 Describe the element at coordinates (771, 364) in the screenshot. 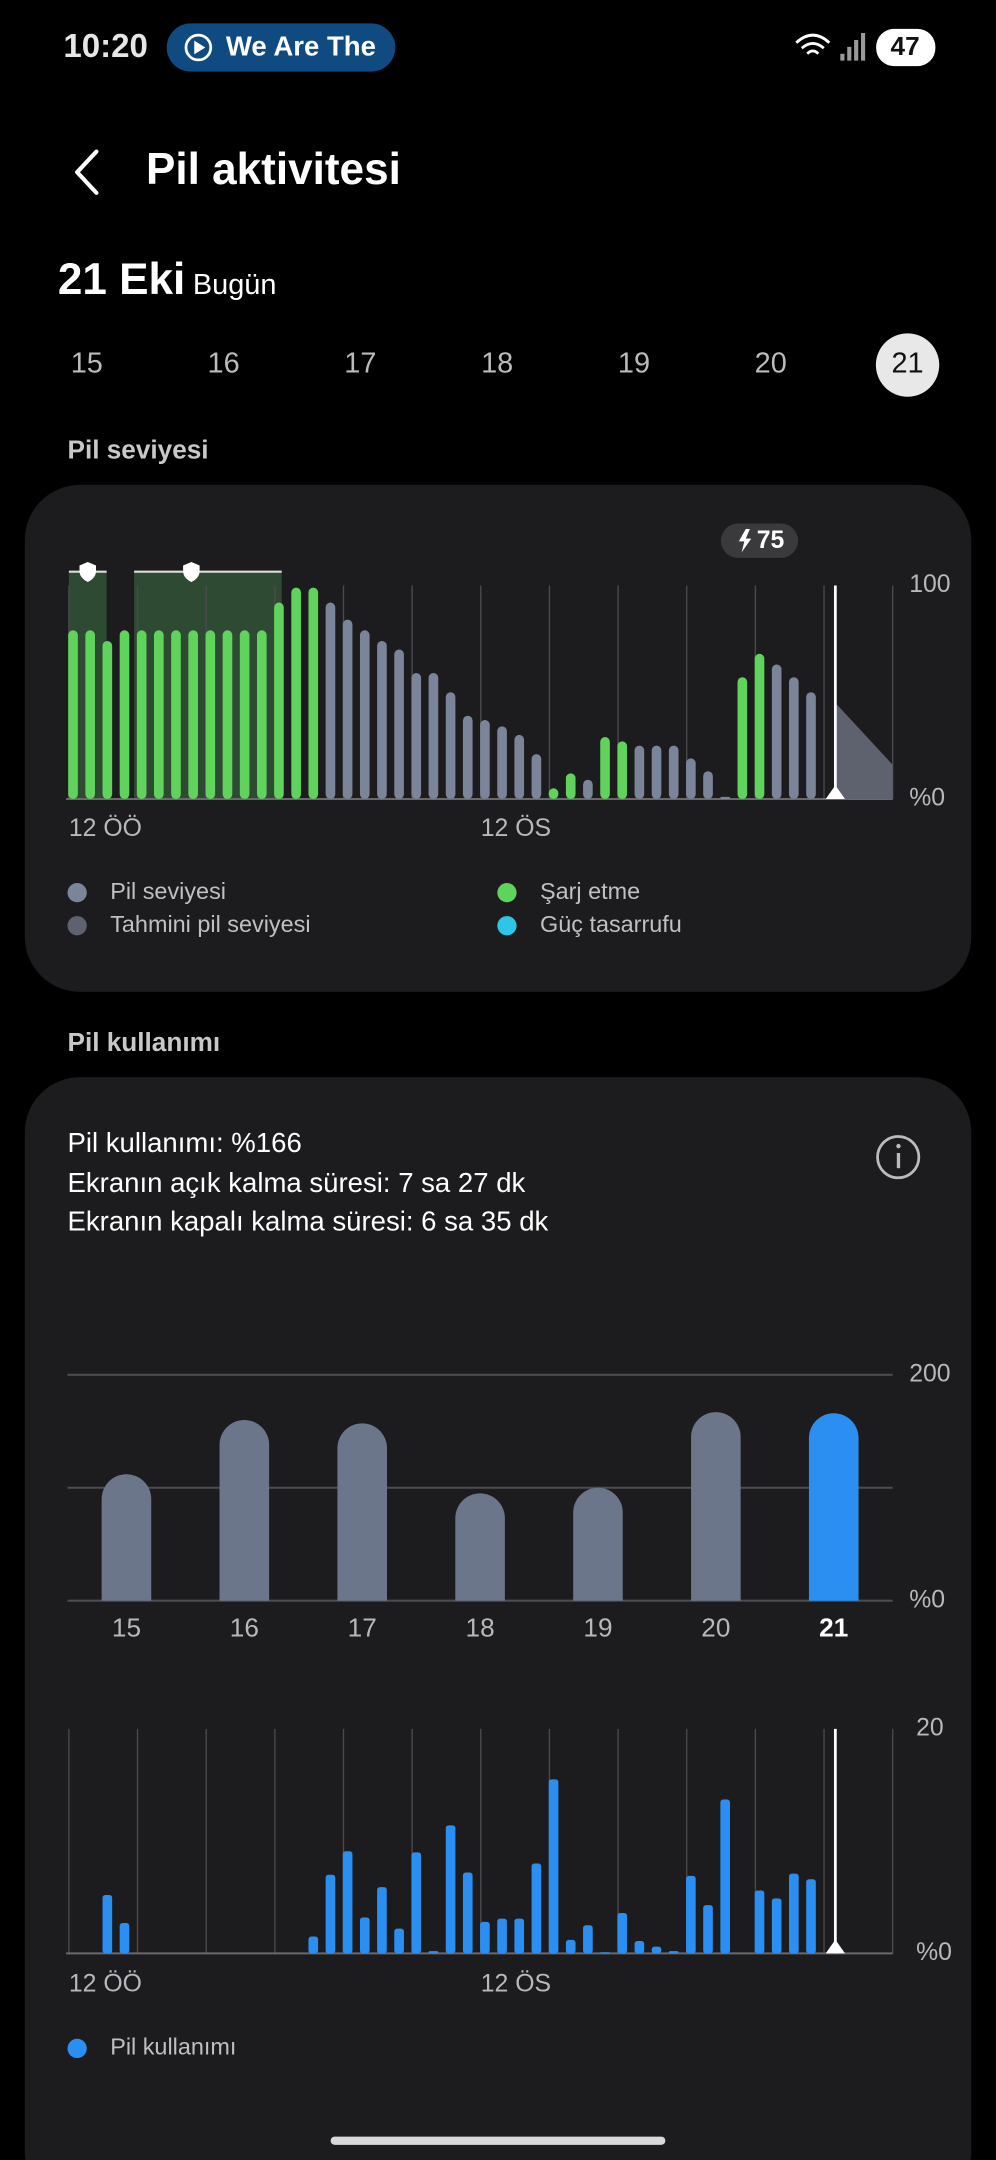

I see `day-item: 20` at that location.